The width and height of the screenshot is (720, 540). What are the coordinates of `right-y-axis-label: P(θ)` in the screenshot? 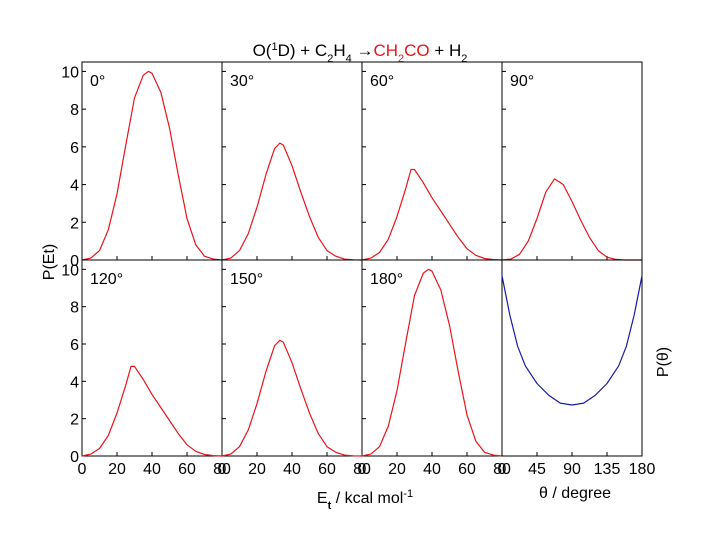 It's located at (663, 362).